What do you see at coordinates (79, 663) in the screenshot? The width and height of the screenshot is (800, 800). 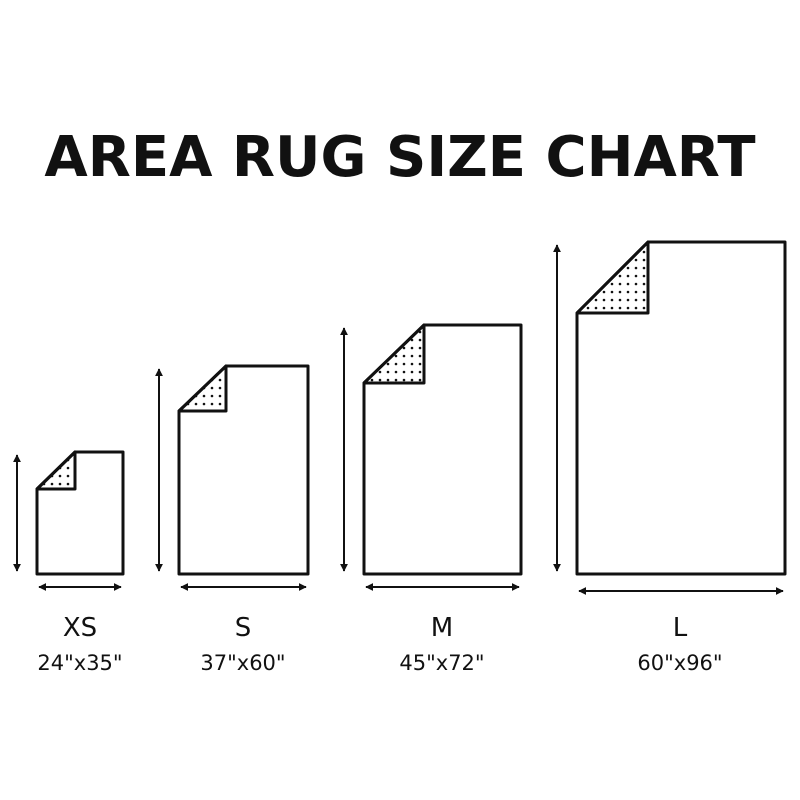 I see `size-dimensions: 24"x35"` at bounding box center [79, 663].